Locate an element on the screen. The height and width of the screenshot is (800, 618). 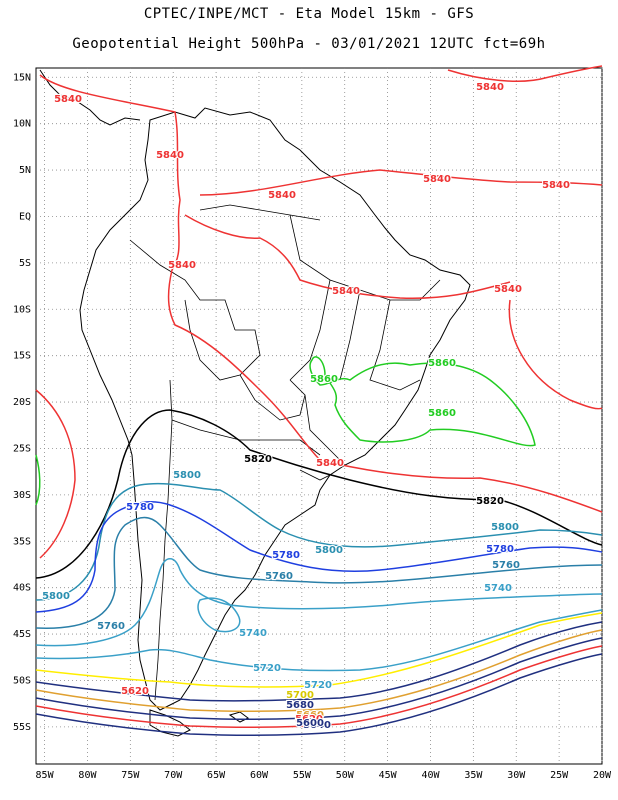
contour-label: 5680 is located at coordinates (300, 705).